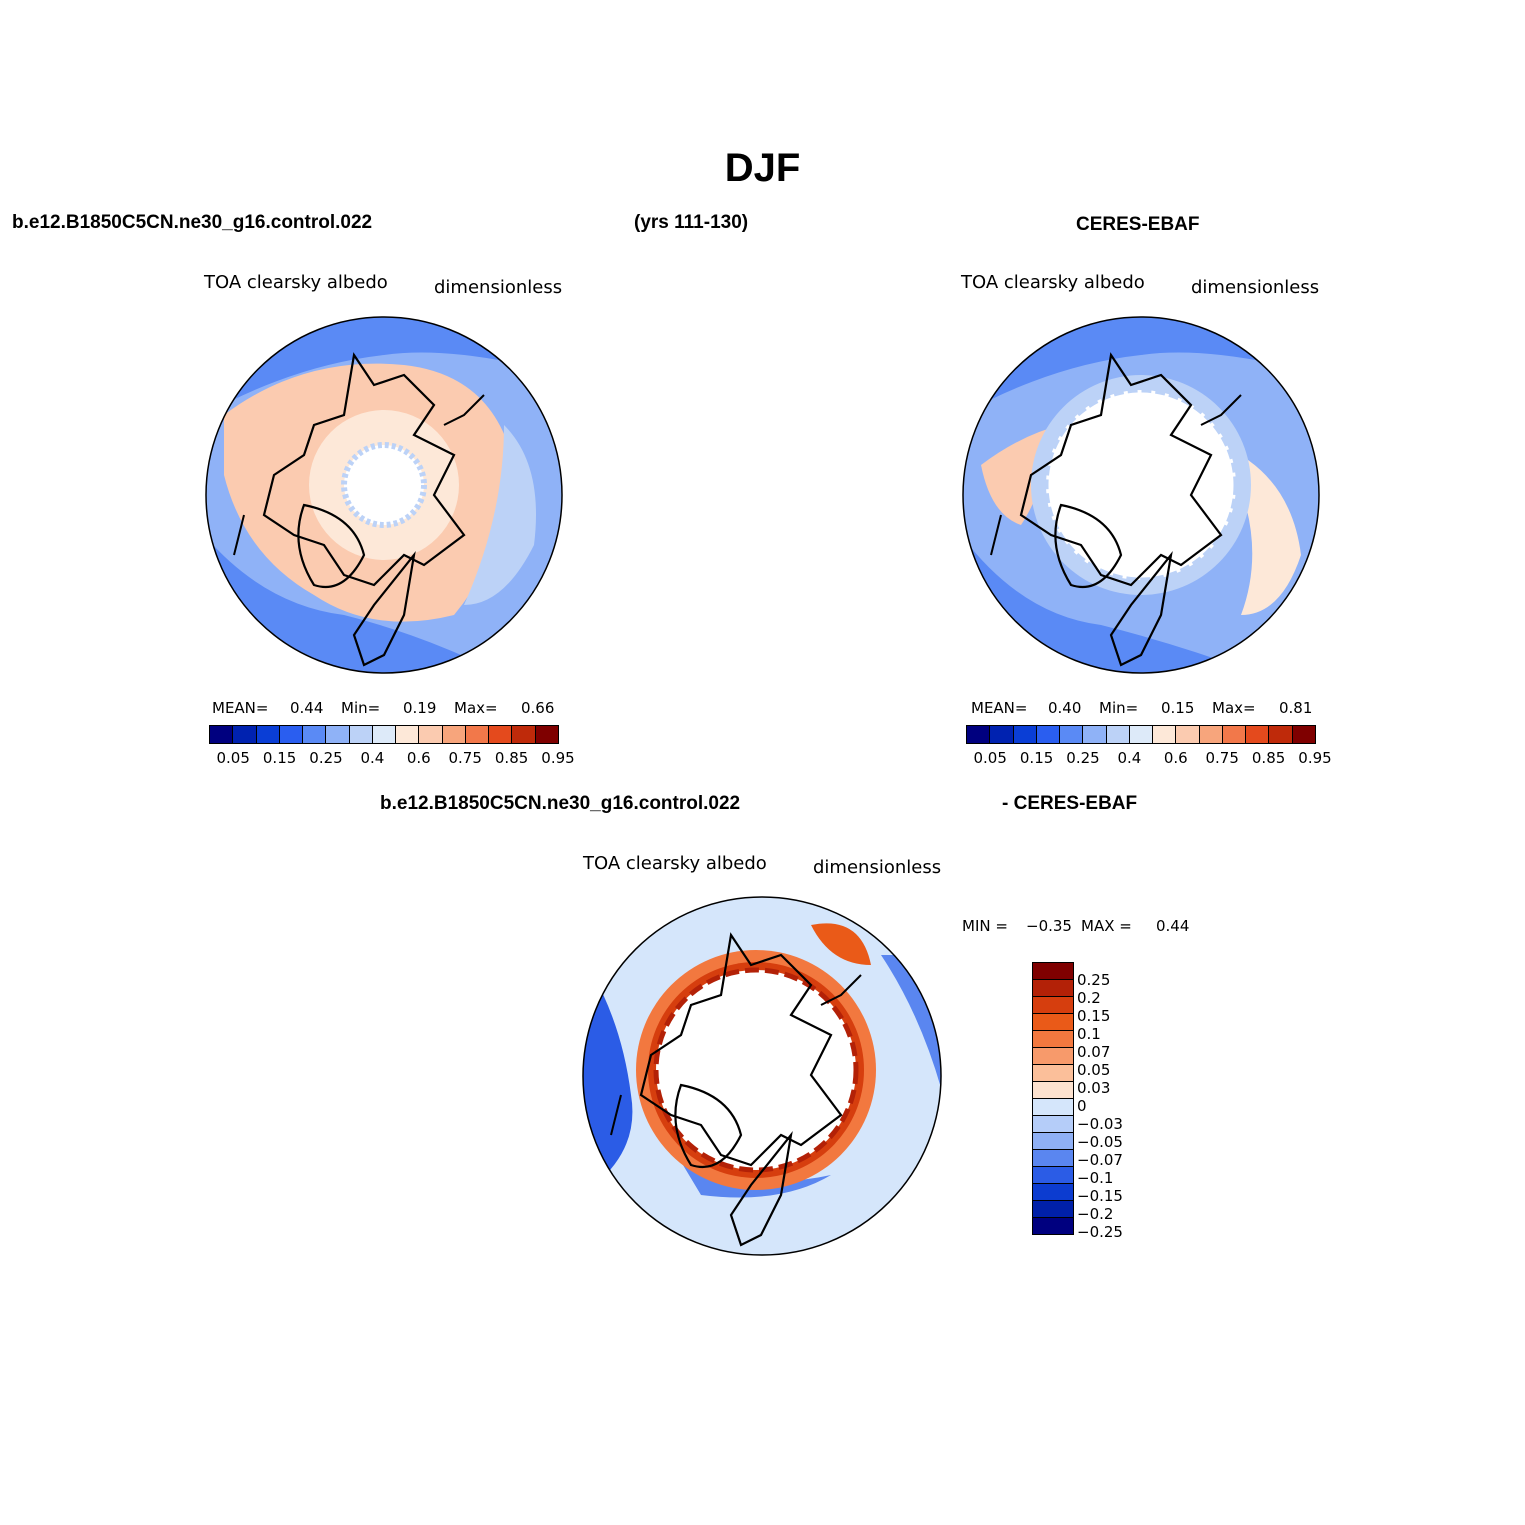 This screenshot has height=1525, width=1525. Describe the element at coordinates (361, 708) in the screenshot. I see `model-min-label: Min=` at that location.